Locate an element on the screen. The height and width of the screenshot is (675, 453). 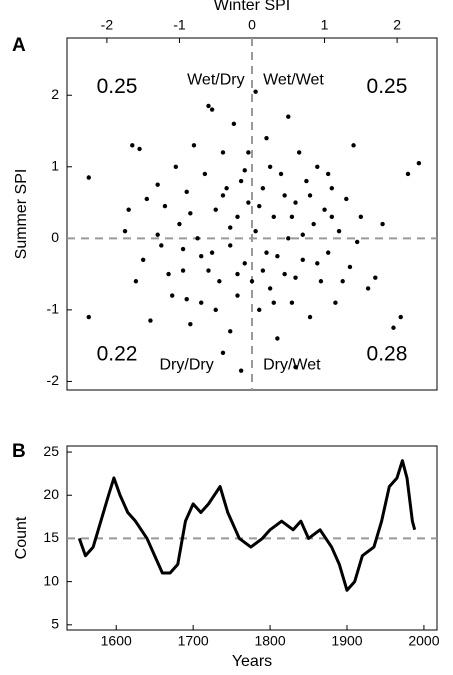
x-axis-title: Years is located at coordinates (252, 661).